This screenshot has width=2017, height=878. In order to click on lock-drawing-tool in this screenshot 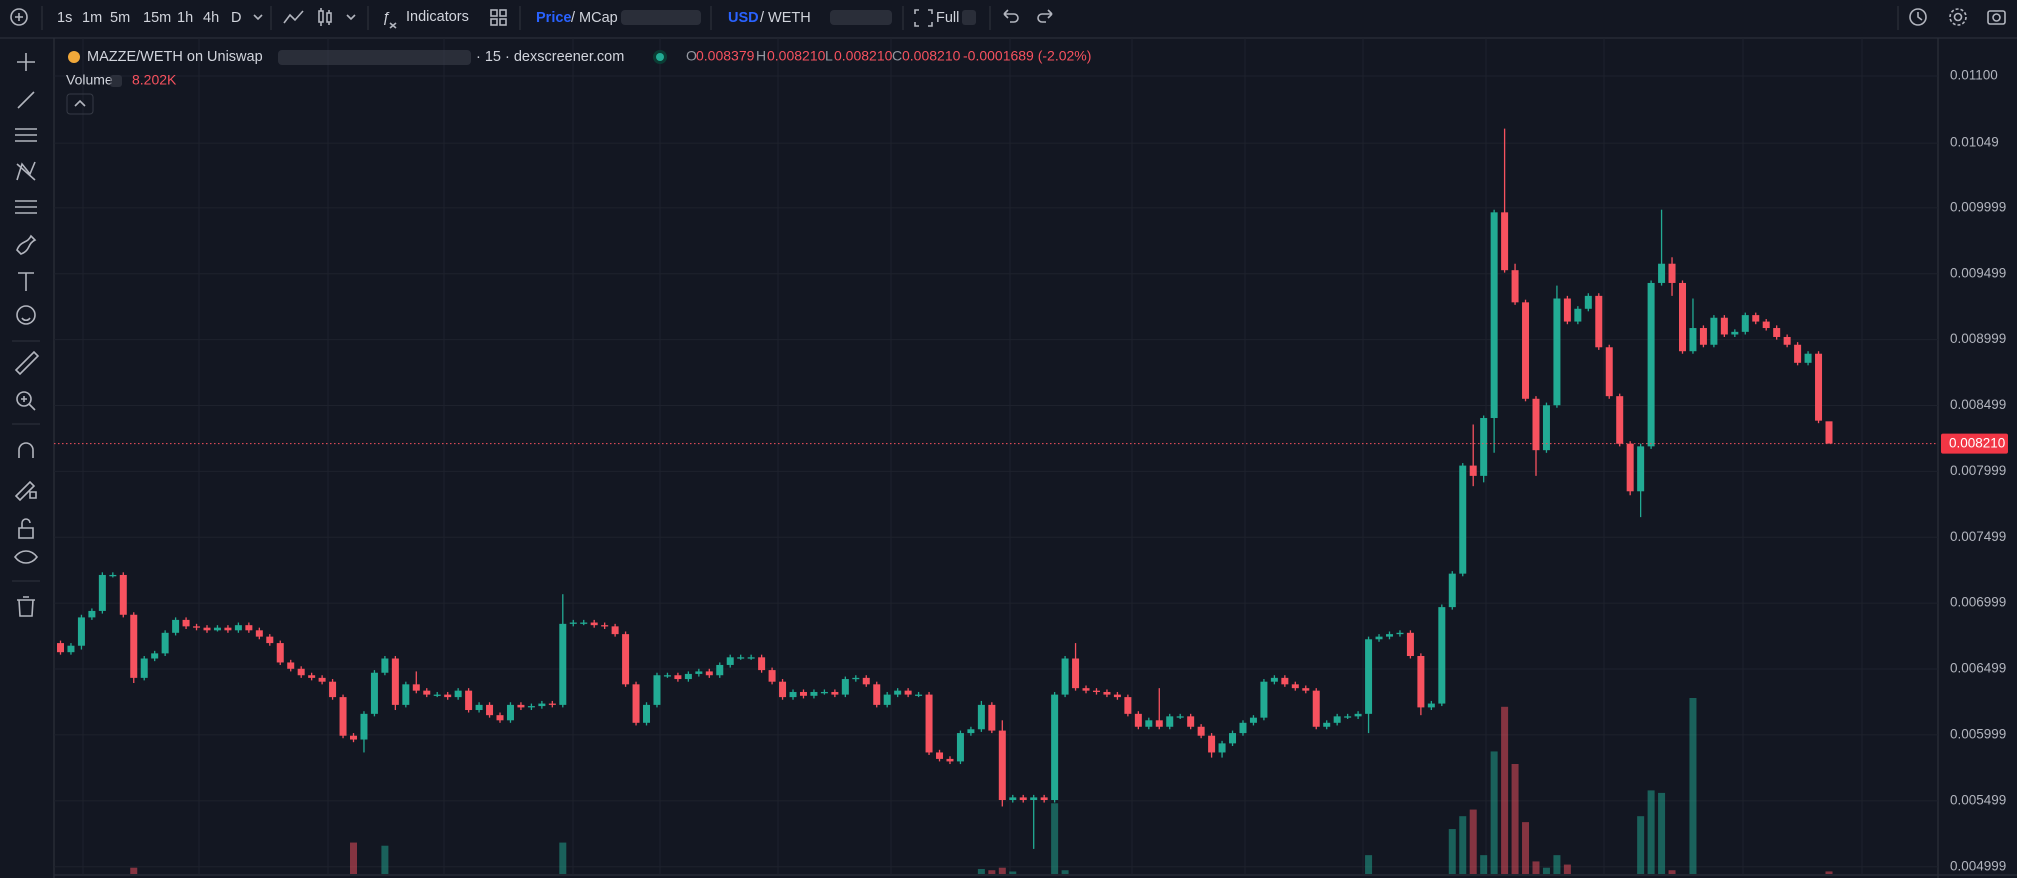, I will do `click(25, 491)`.